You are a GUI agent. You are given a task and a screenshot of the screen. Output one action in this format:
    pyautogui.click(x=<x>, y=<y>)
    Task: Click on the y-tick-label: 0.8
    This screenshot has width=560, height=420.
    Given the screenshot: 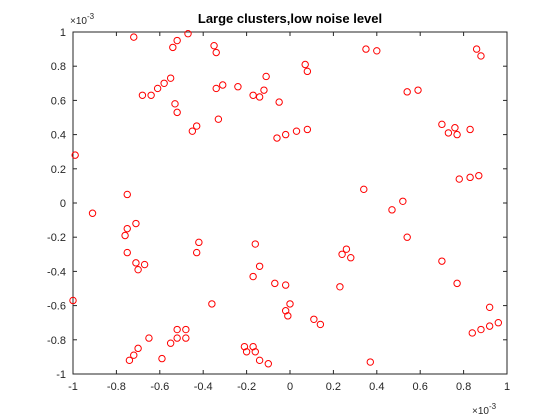 What is the action you would take?
    pyautogui.click(x=58, y=67)
    